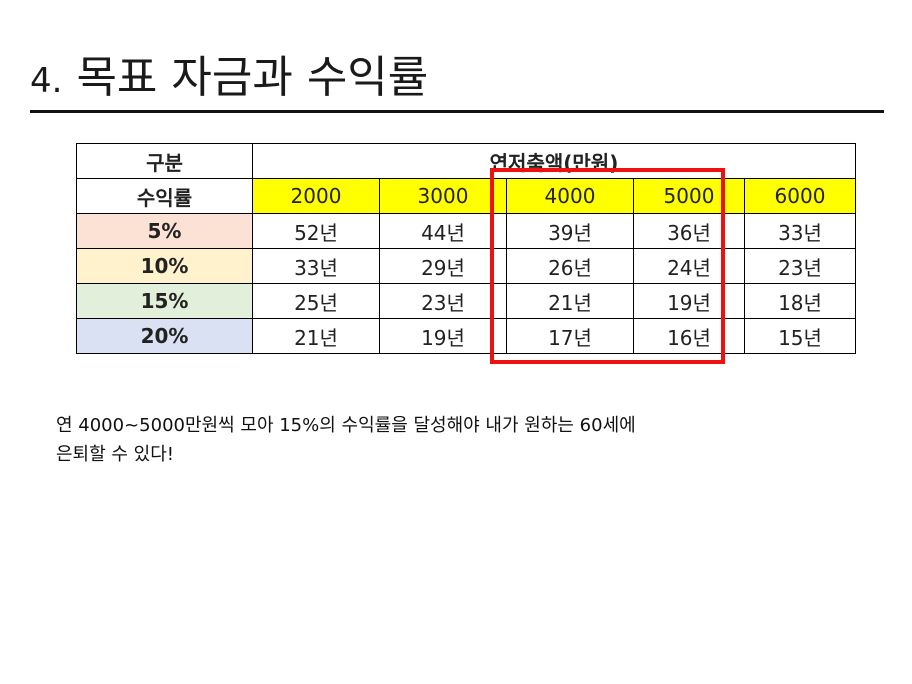 This screenshot has height=684, width=912. What do you see at coordinates (570, 231) in the screenshot?
I see `years-cell: 39년` at bounding box center [570, 231].